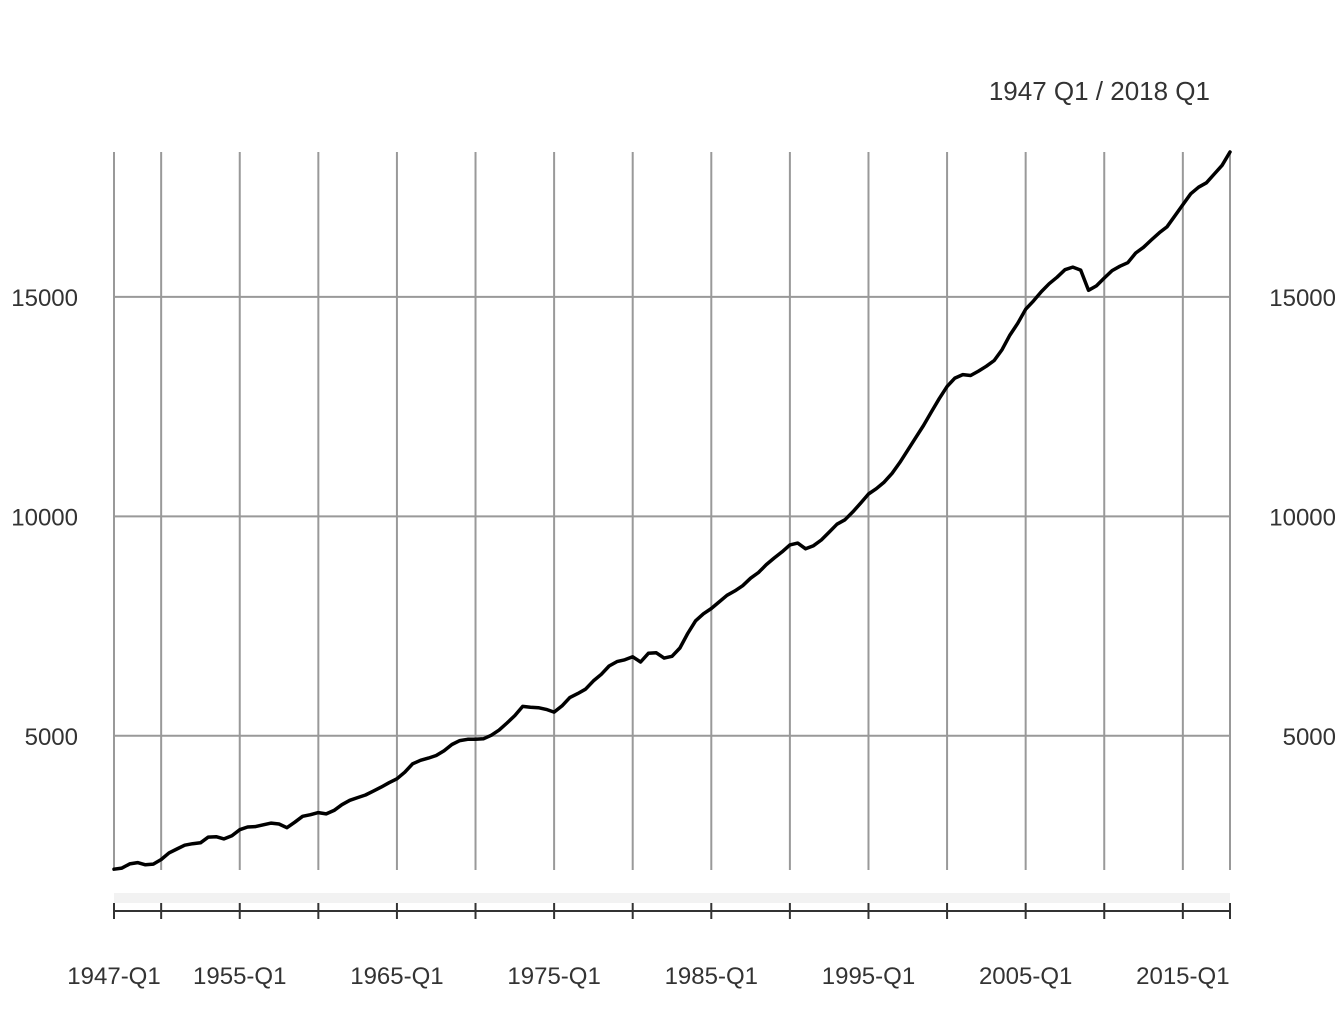  What do you see at coordinates (1309, 737) in the screenshot?
I see `y-tick-label-right: 5000` at bounding box center [1309, 737].